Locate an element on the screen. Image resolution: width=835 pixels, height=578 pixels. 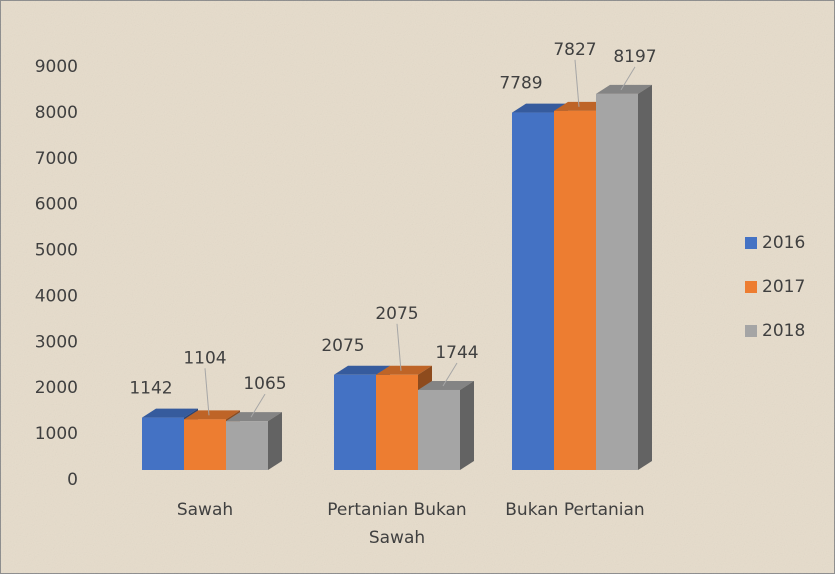
data-label: 7827 is located at coordinates (574, 50).